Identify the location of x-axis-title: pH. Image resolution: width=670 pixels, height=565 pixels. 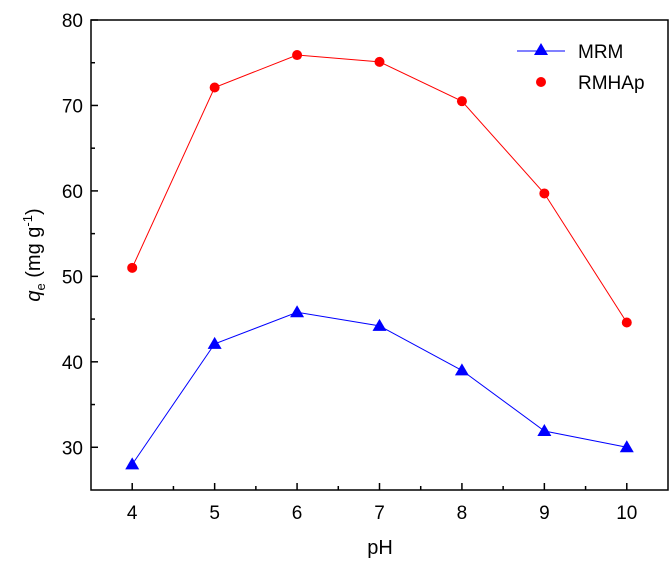
(380, 548).